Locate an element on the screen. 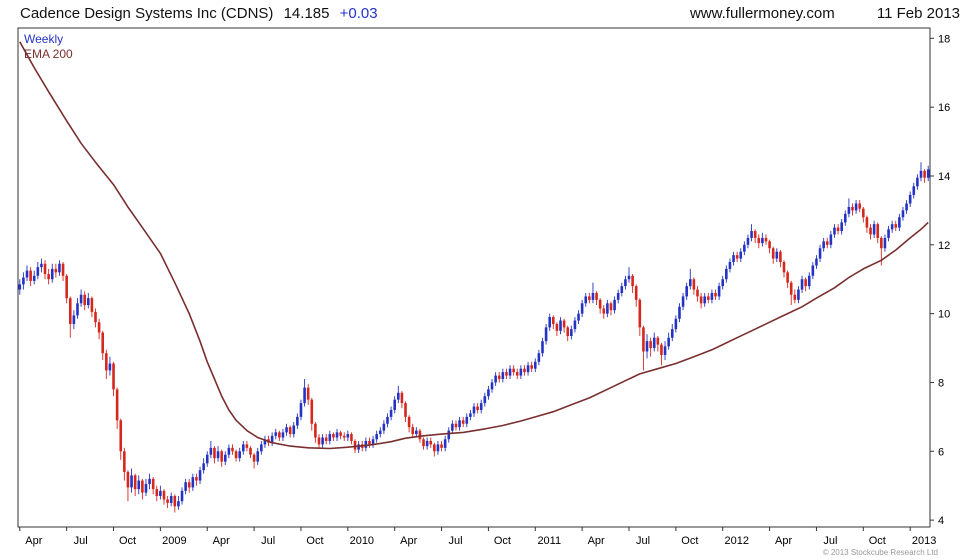  x-tick-label: 2013 is located at coordinates (924, 541).